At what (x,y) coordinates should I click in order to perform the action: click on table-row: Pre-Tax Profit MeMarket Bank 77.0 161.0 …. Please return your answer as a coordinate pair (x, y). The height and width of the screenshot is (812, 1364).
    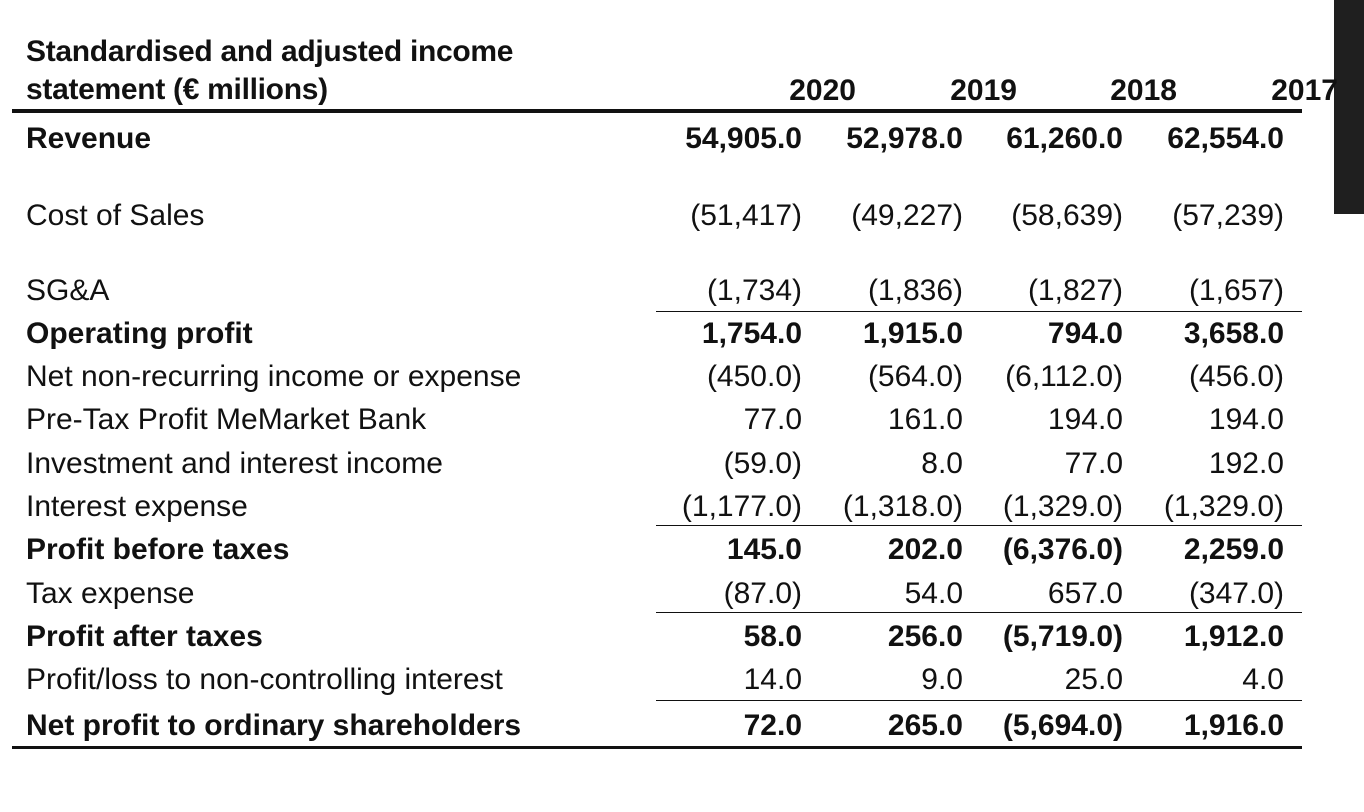
    Looking at the image, I should click on (655, 420).